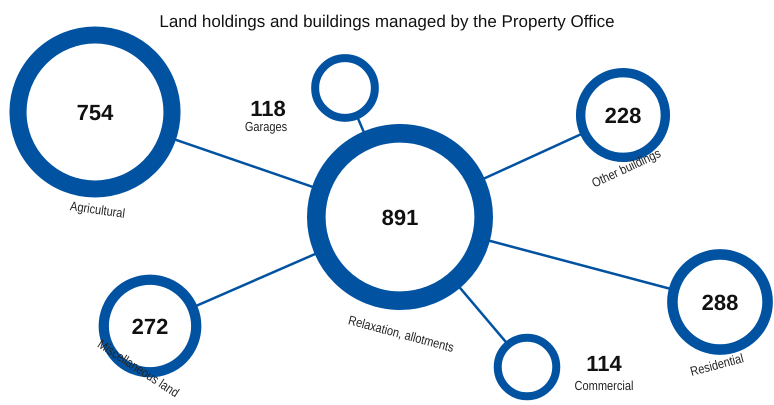 The width and height of the screenshot is (774, 405). What do you see at coordinates (95, 112) in the screenshot?
I see `data-label: 754` at bounding box center [95, 112].